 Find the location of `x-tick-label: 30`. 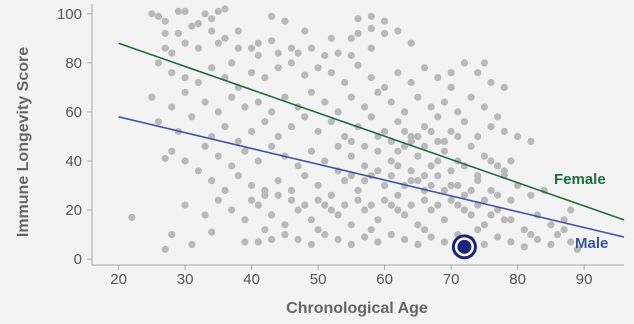

x-tick-label: 30 is located at coordinates (185, 279).